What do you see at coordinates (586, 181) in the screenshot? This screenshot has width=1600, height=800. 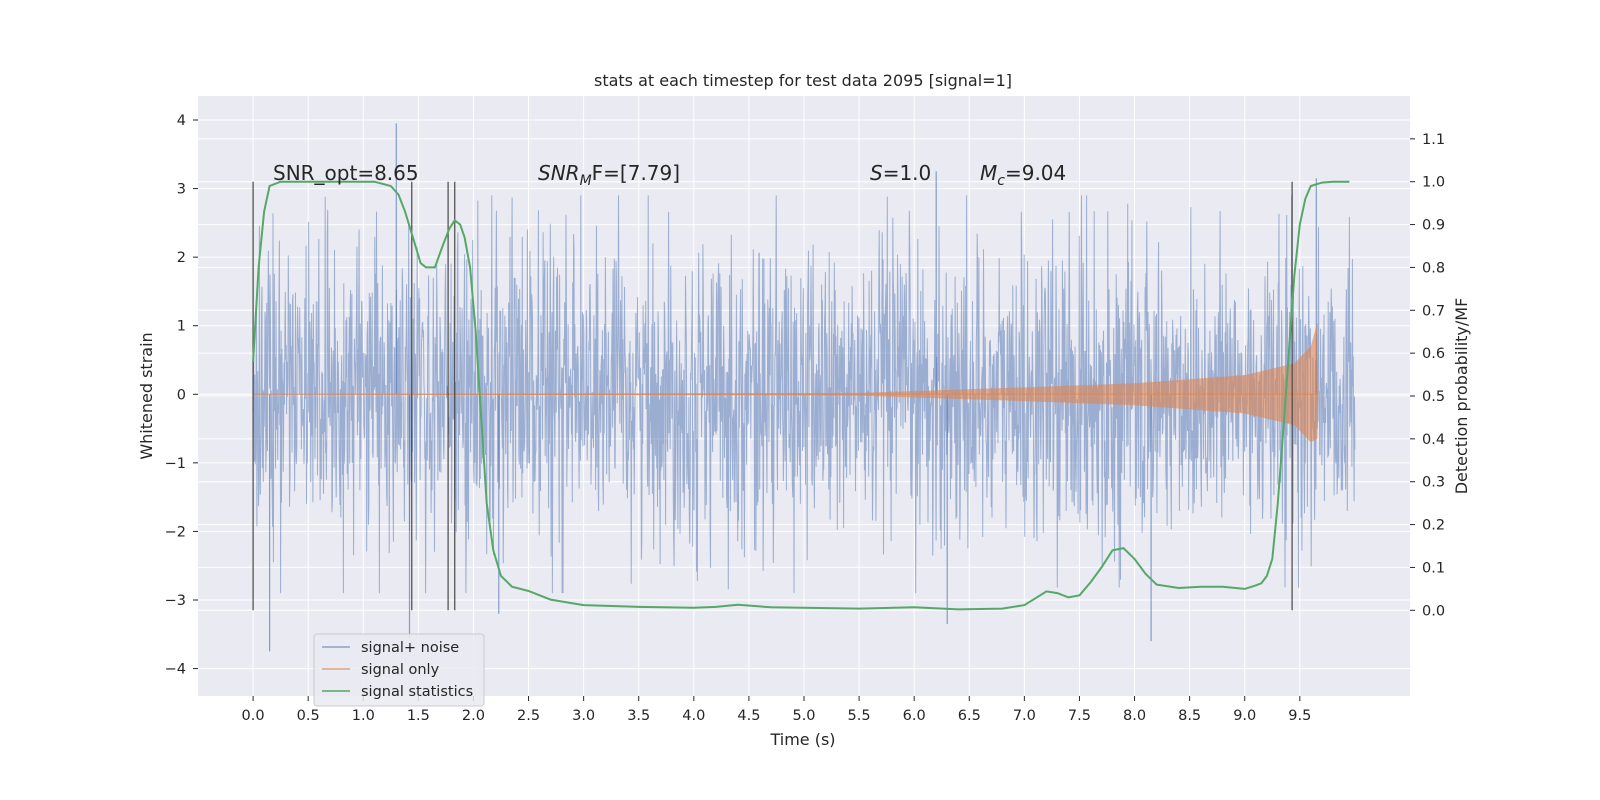 I see `annotation-snr-mf-subscript: M` at bounding box center [586, 181].